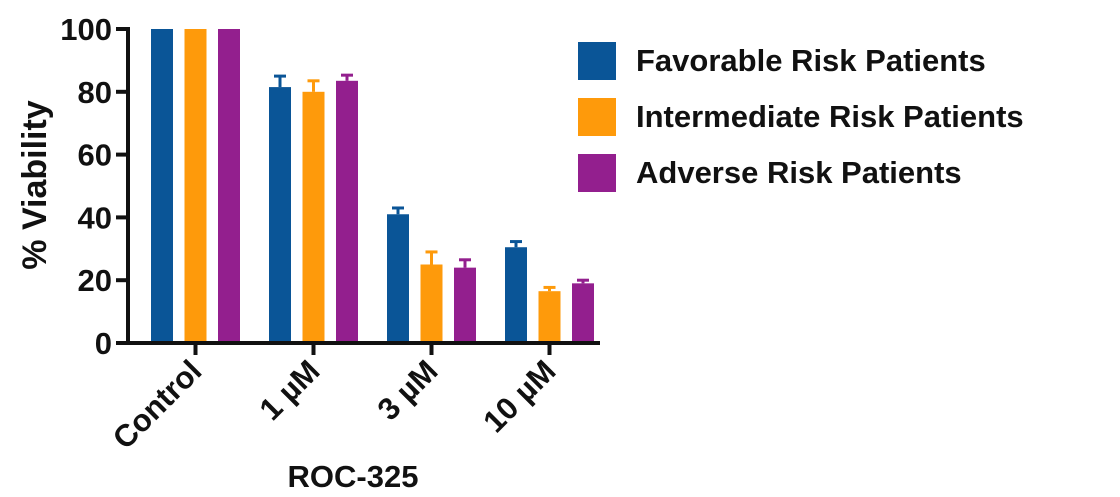 This screenshot has width=1120, height=497. What do you see at coordinates (290, 390) in the screenshot?
I see `x-tick-label: 1 µM` at bounding box center [290, 390].